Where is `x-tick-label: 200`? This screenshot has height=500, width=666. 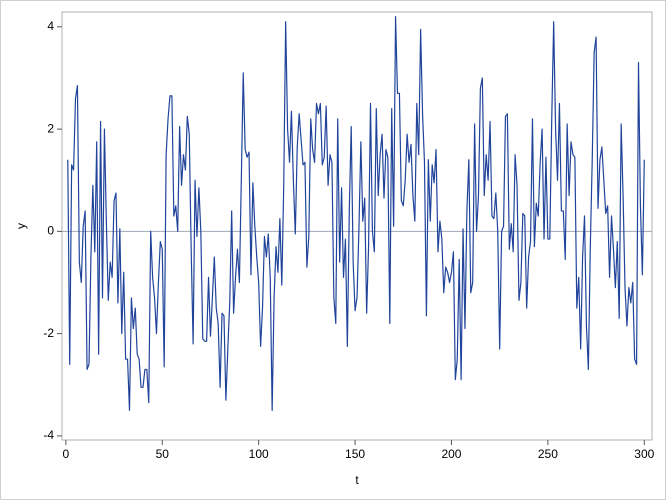
x-tick-label: 200 is located at coordinates (451, 454).